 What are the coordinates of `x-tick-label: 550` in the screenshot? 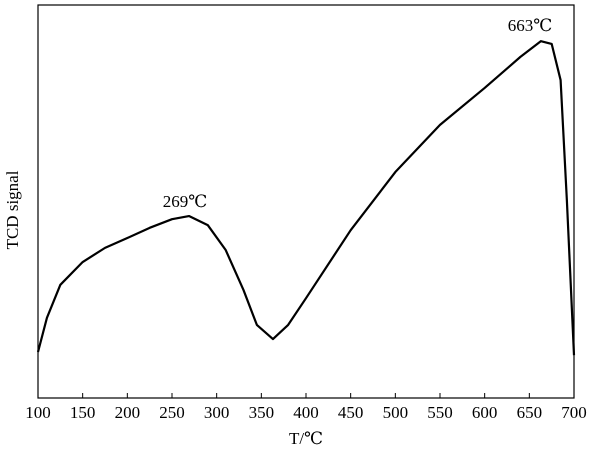 It's located at (440, 412).